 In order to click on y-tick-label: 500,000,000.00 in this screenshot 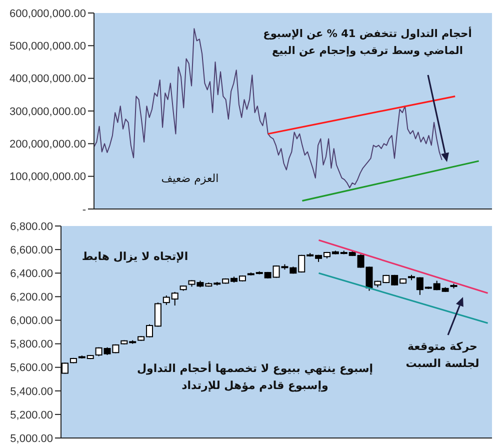, I will do `click(48, 46)`.